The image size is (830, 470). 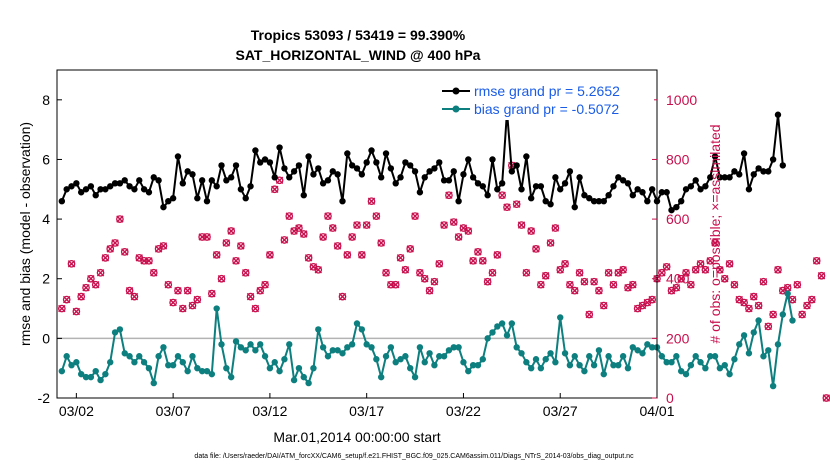 I want to click on x-tick-label: 03/27, so click(x=560, y=411).